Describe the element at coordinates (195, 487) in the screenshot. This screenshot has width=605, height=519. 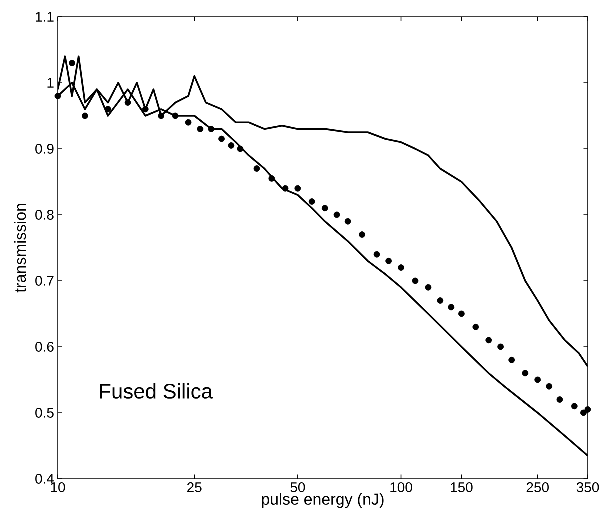
I see `x-tick-label: 25` at that location.